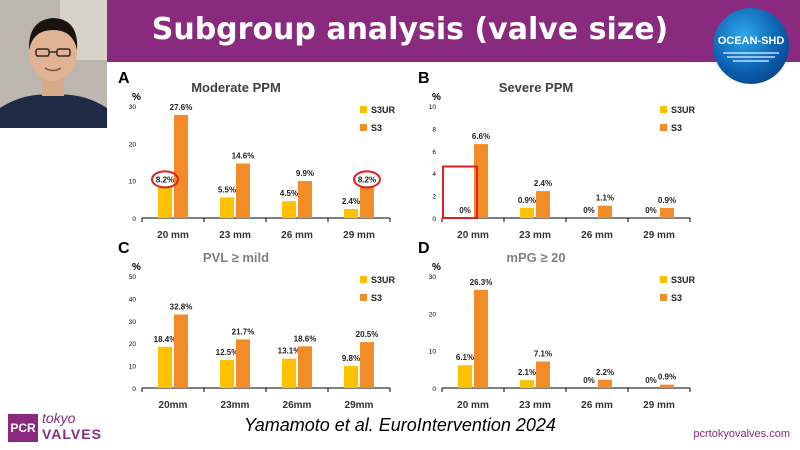 The width and height of the screenshot is (800, 450). I want to click on panel-b-letter: B, so click(424, 78).